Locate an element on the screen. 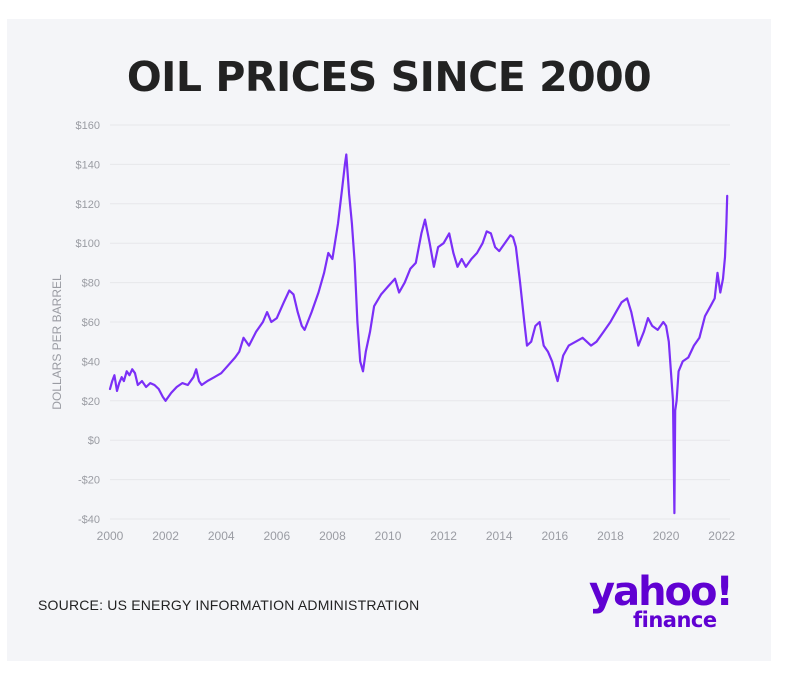  x-tick-label: 2014 is located at coordinates (499, 536).